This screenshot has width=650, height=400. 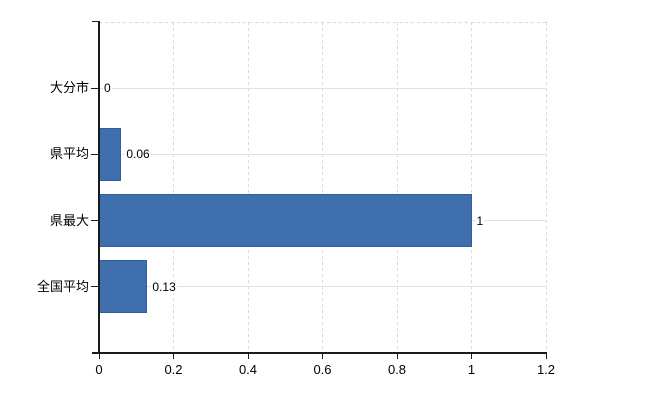 What do you see at coordinates (164, 286) in the screenshot?
I see `value-label: 0.13` at bounding box center [164, 286].